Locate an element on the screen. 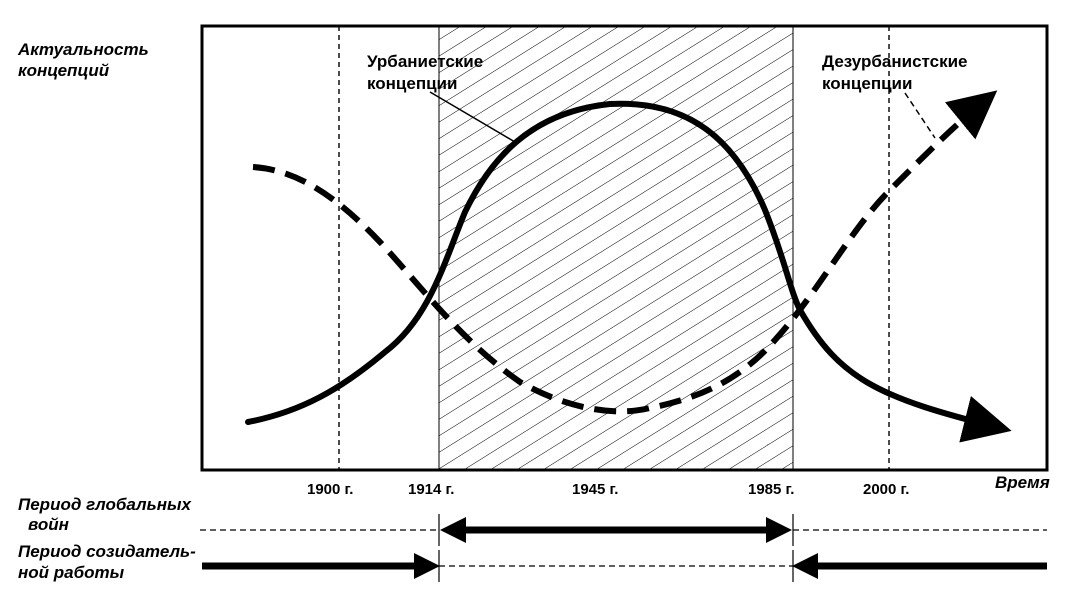 The height and width of the screenshot is (610, 1068). work-arrow-right is located at coordinates (805, 566).